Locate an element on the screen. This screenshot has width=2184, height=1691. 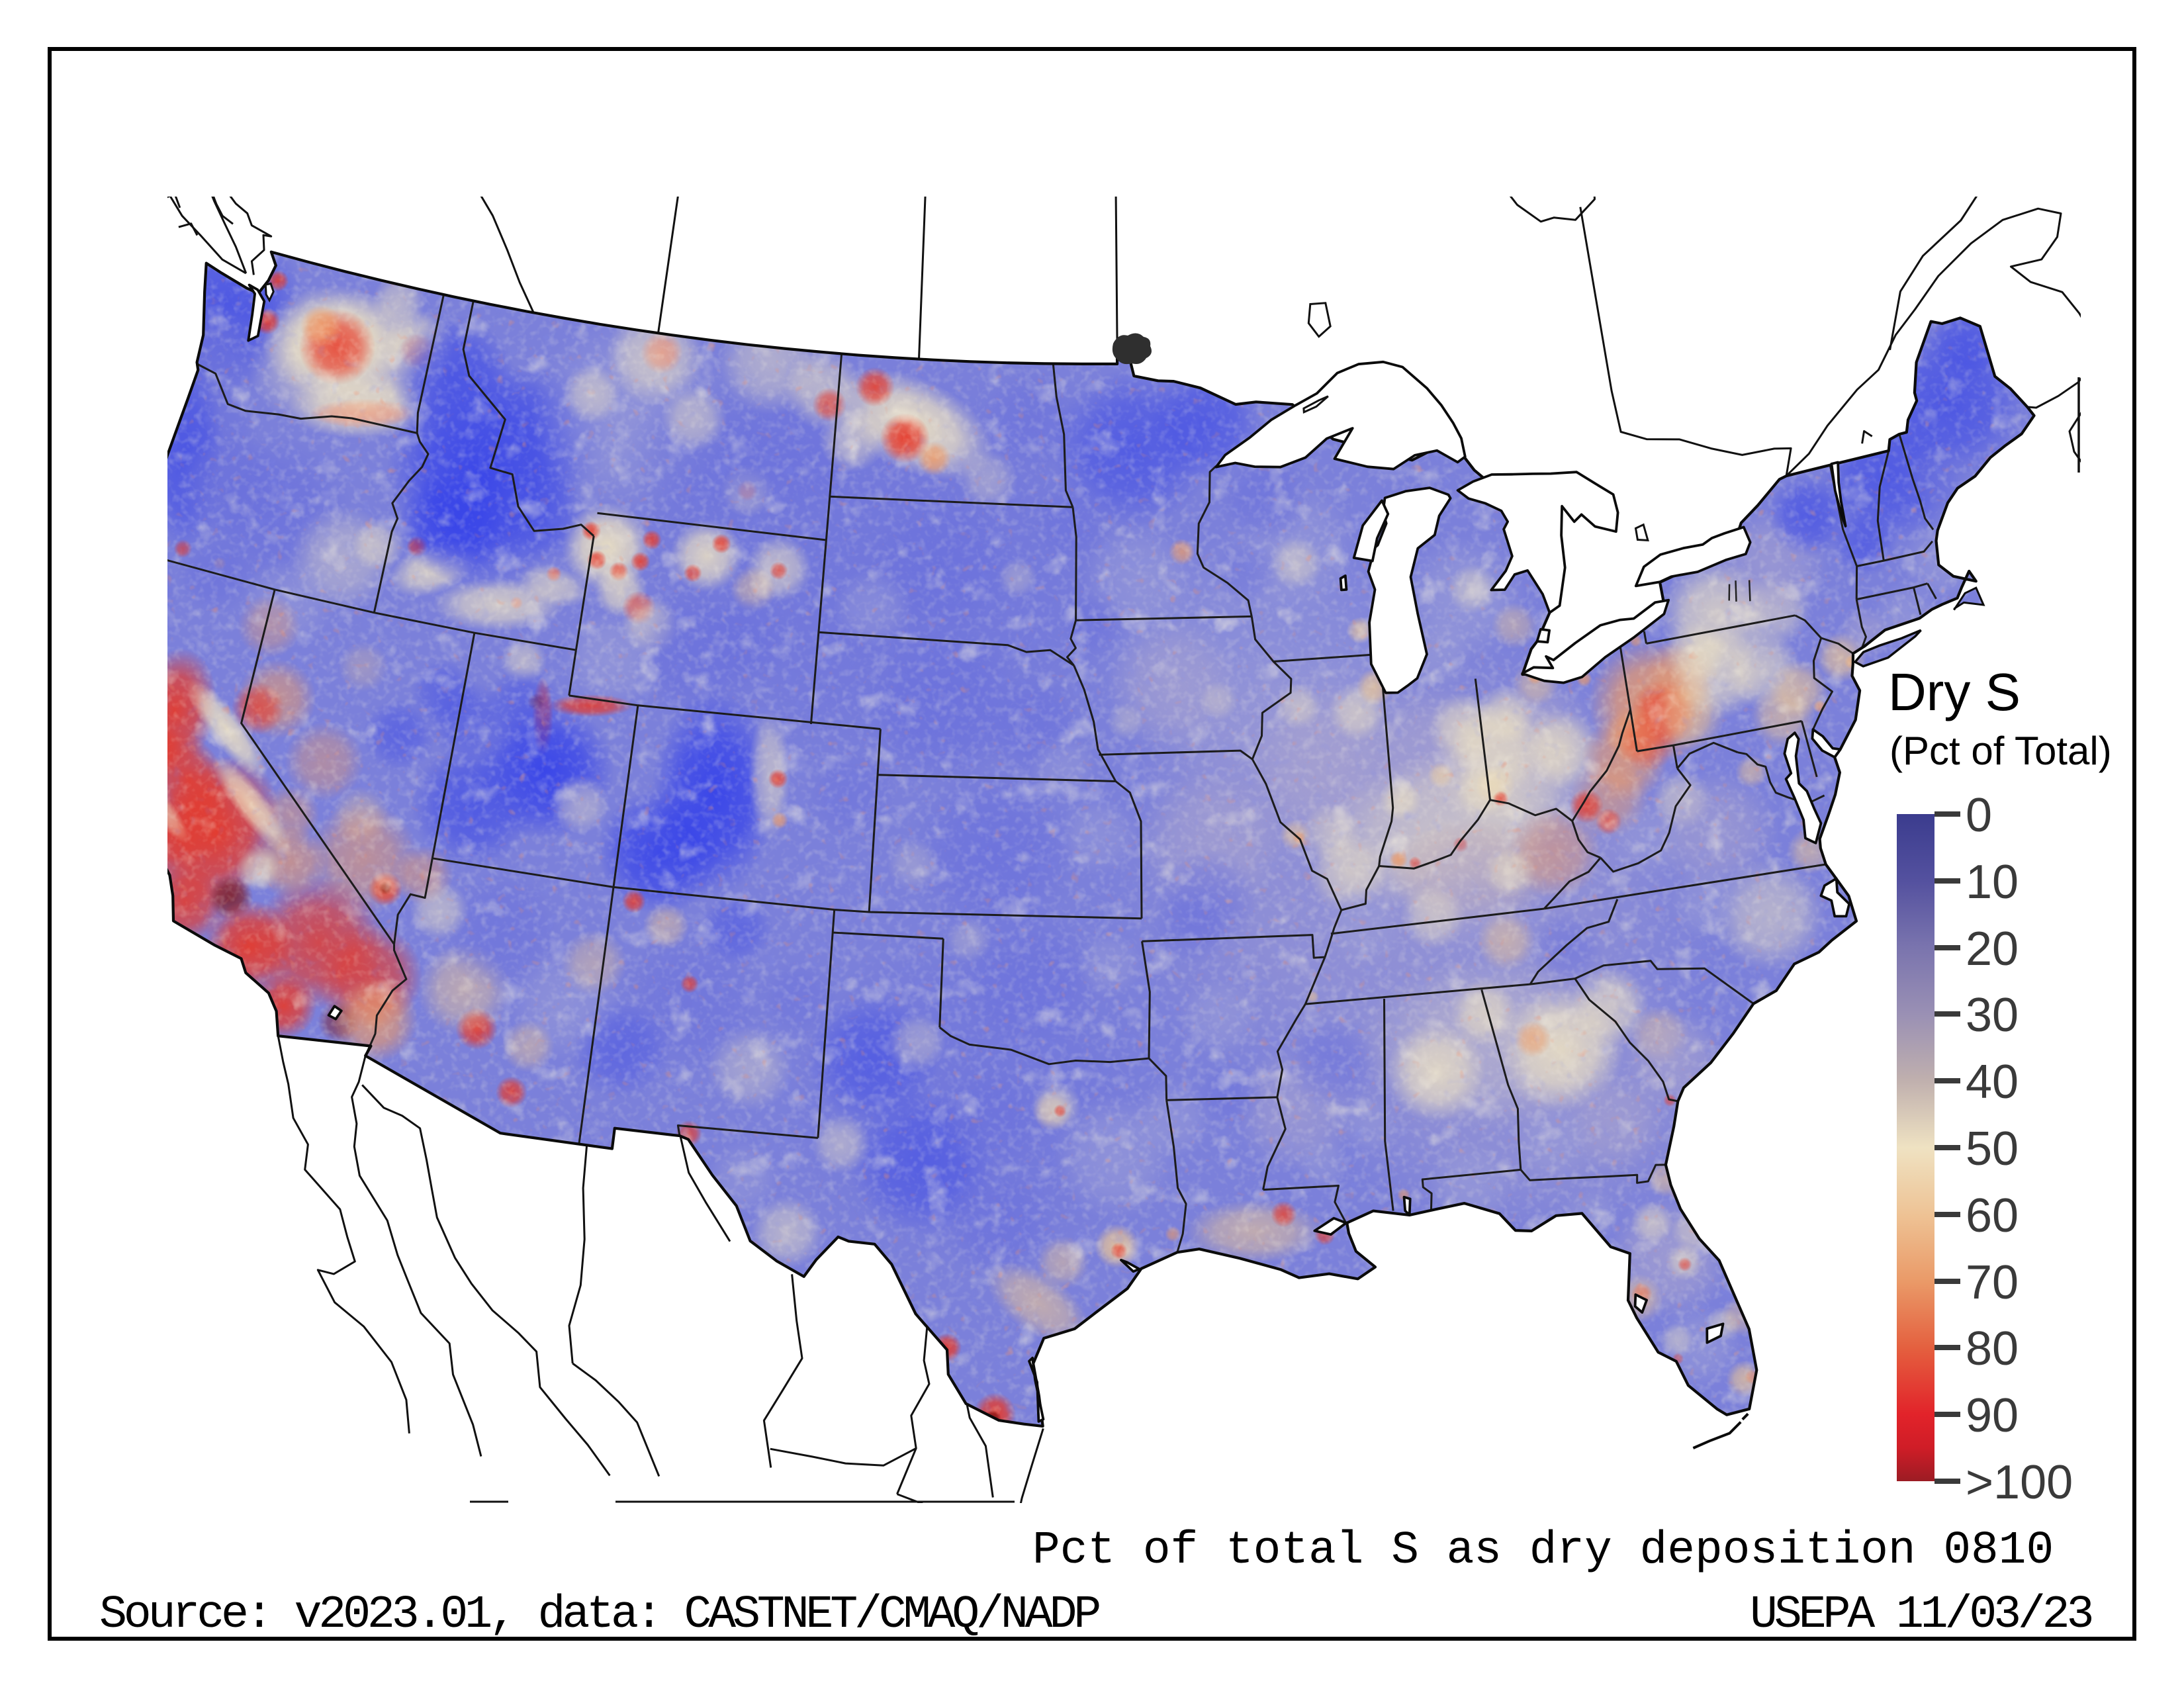
svg-text: (Pct of Total) is located at coordinates (2000, 751).